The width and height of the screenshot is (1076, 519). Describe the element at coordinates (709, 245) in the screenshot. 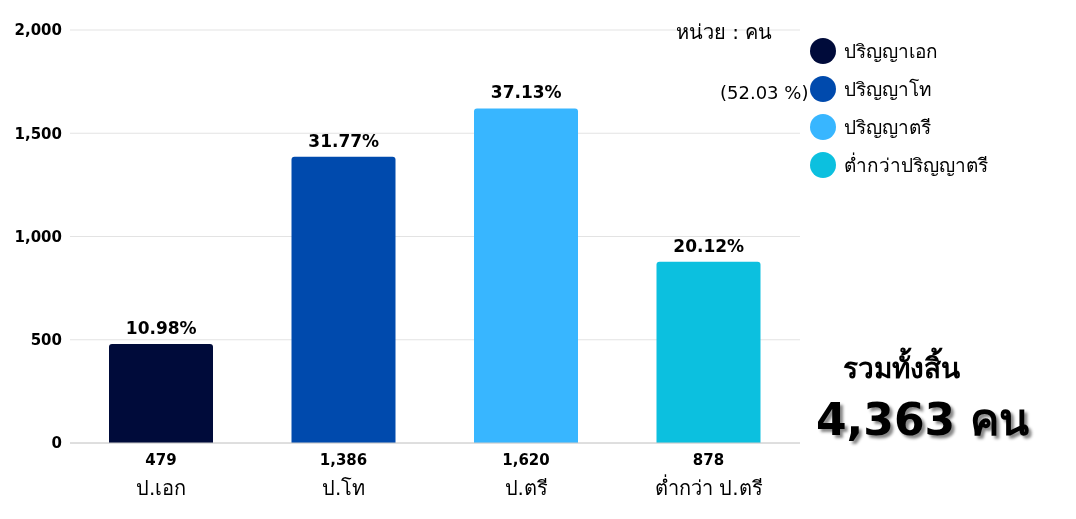

I see `annotation: 20.12%` at that location.